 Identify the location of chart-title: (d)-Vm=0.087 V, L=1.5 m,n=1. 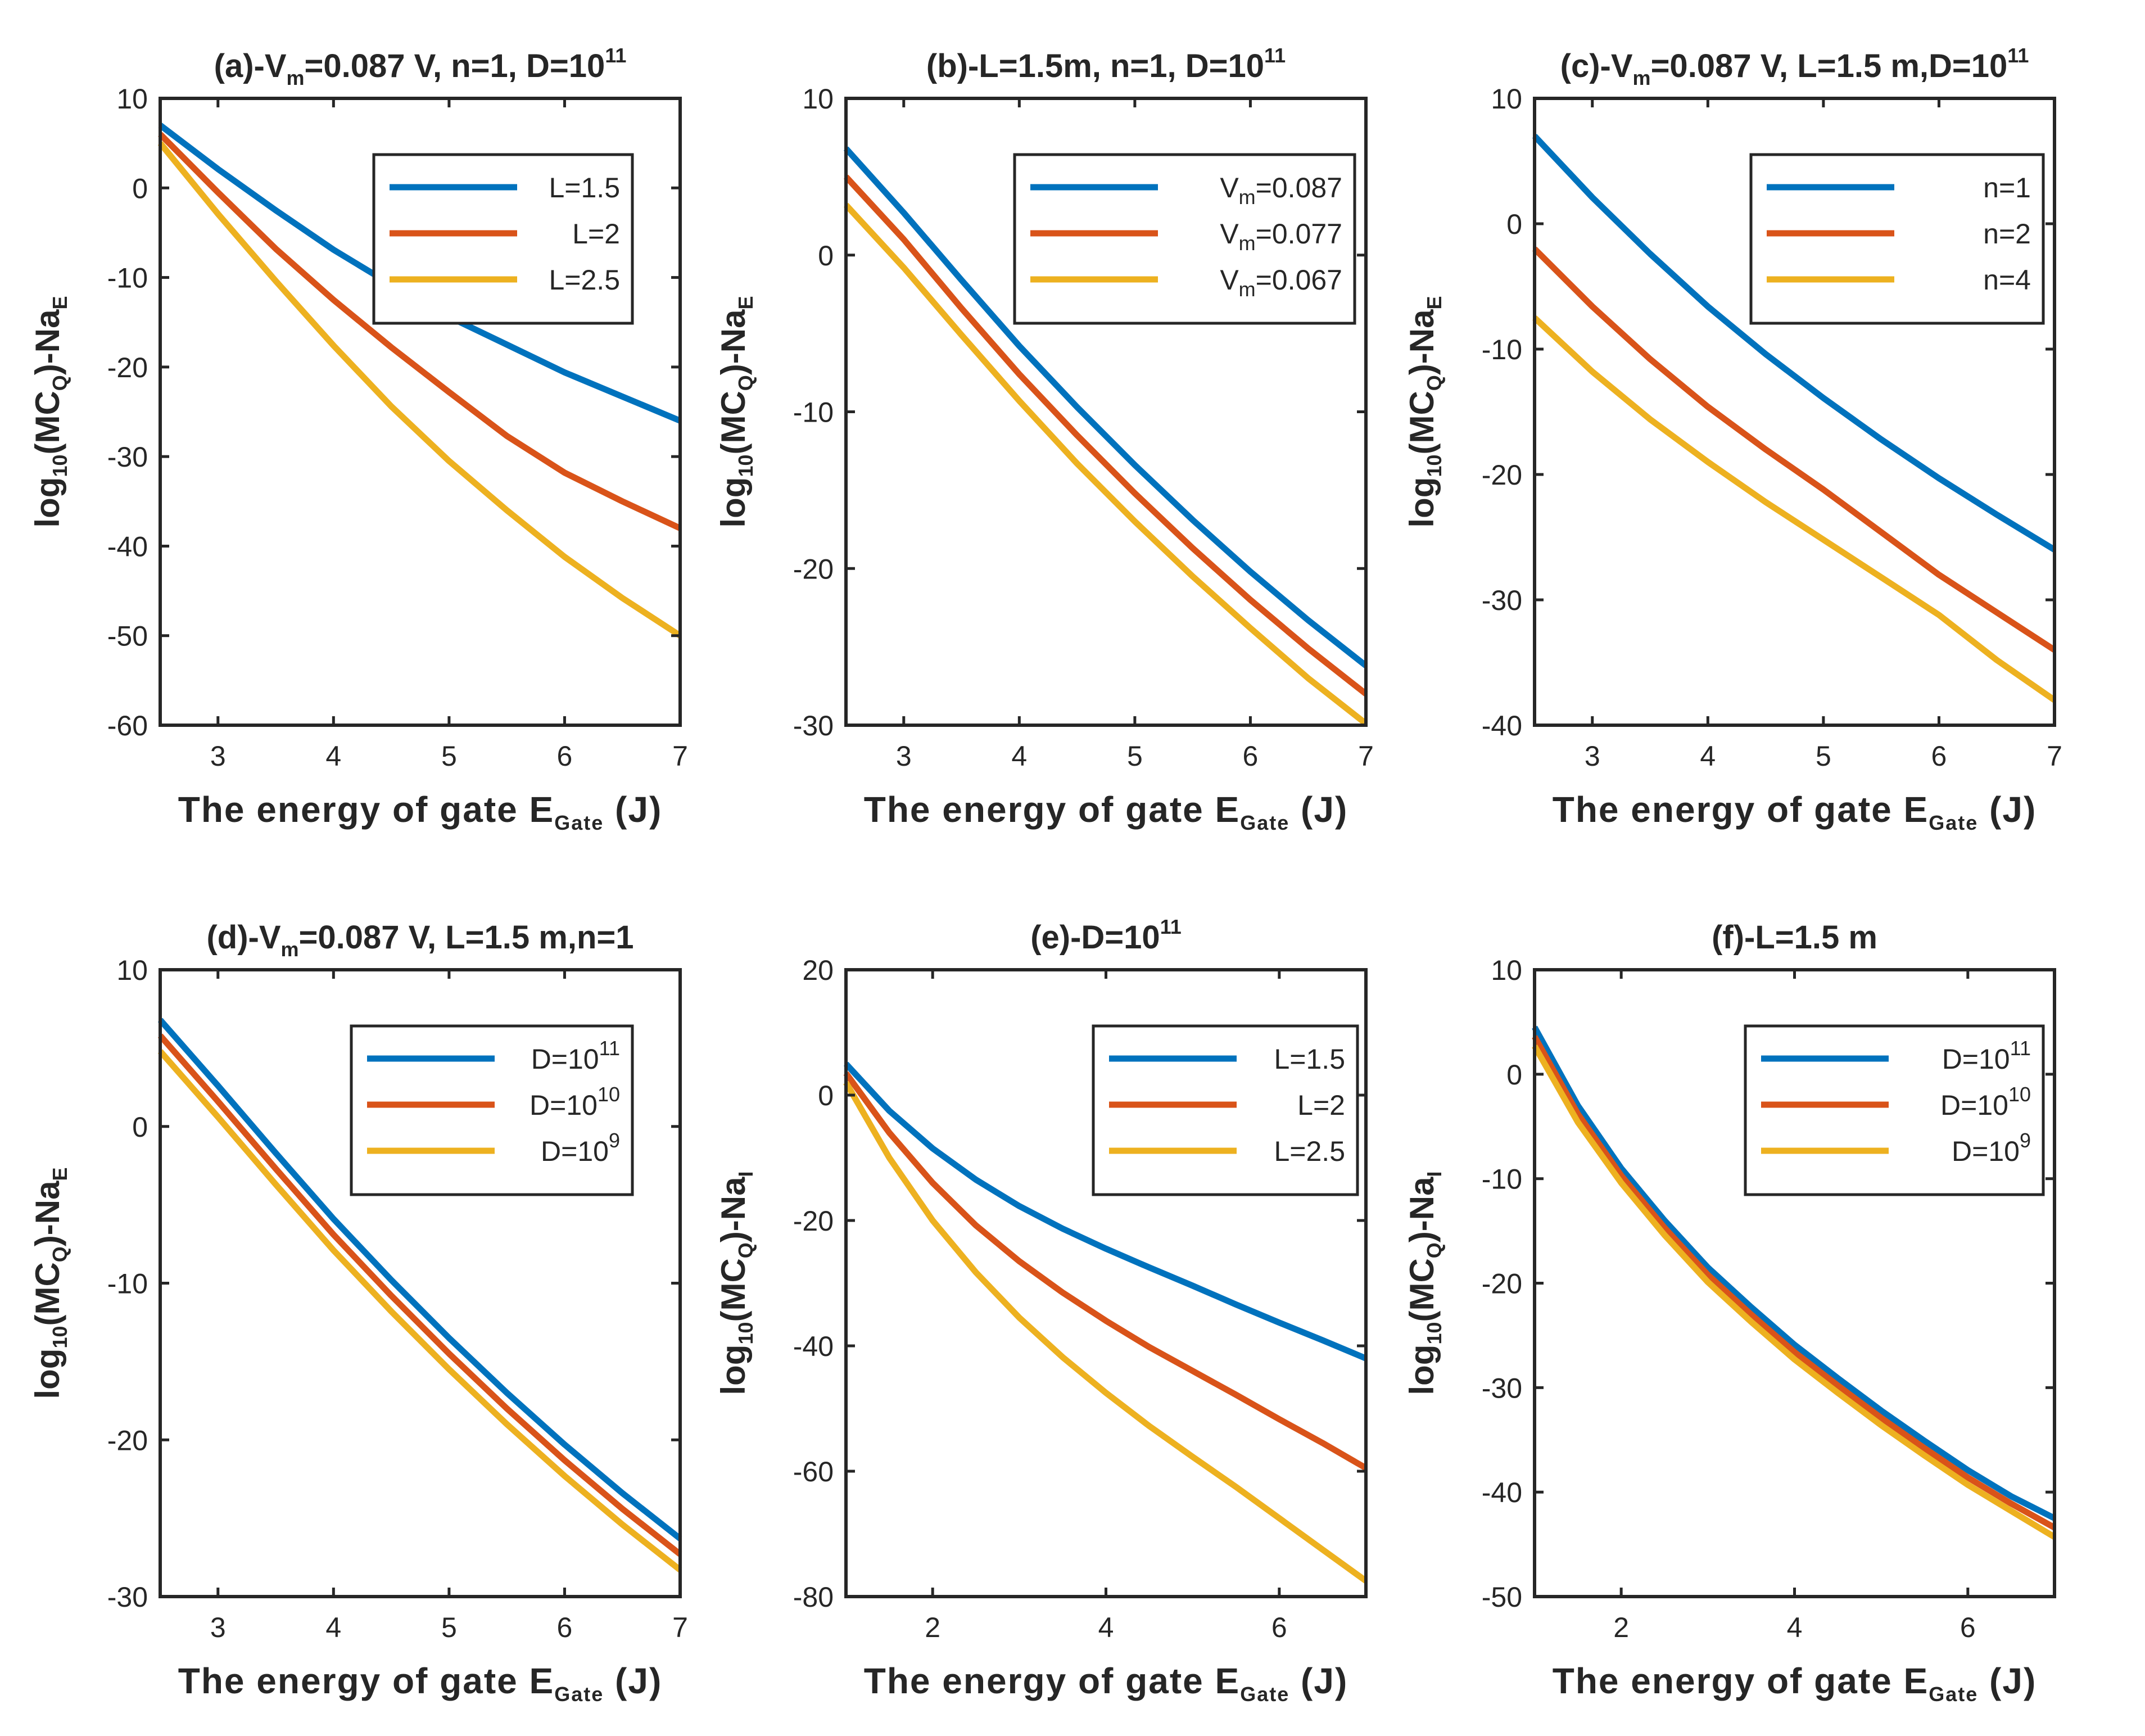
(419, 940).